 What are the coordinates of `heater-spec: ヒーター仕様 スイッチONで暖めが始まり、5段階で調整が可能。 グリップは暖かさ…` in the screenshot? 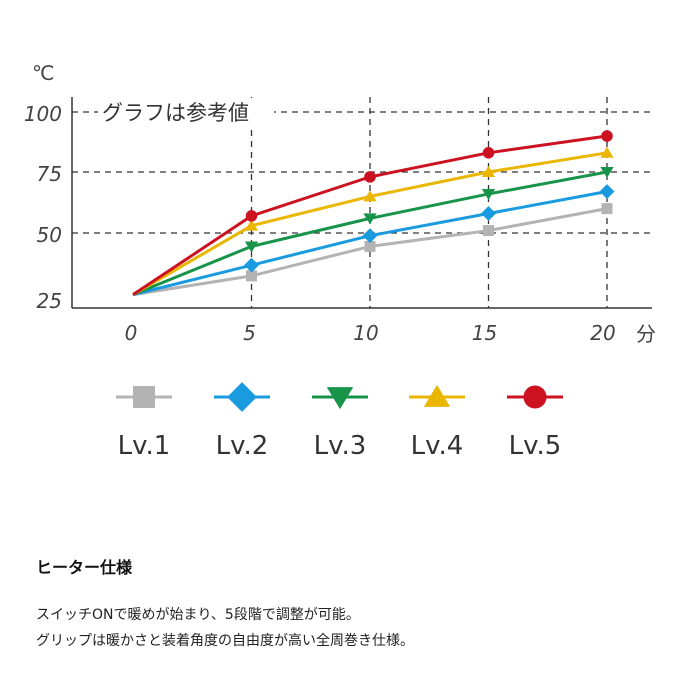 It's located at (356, 605).